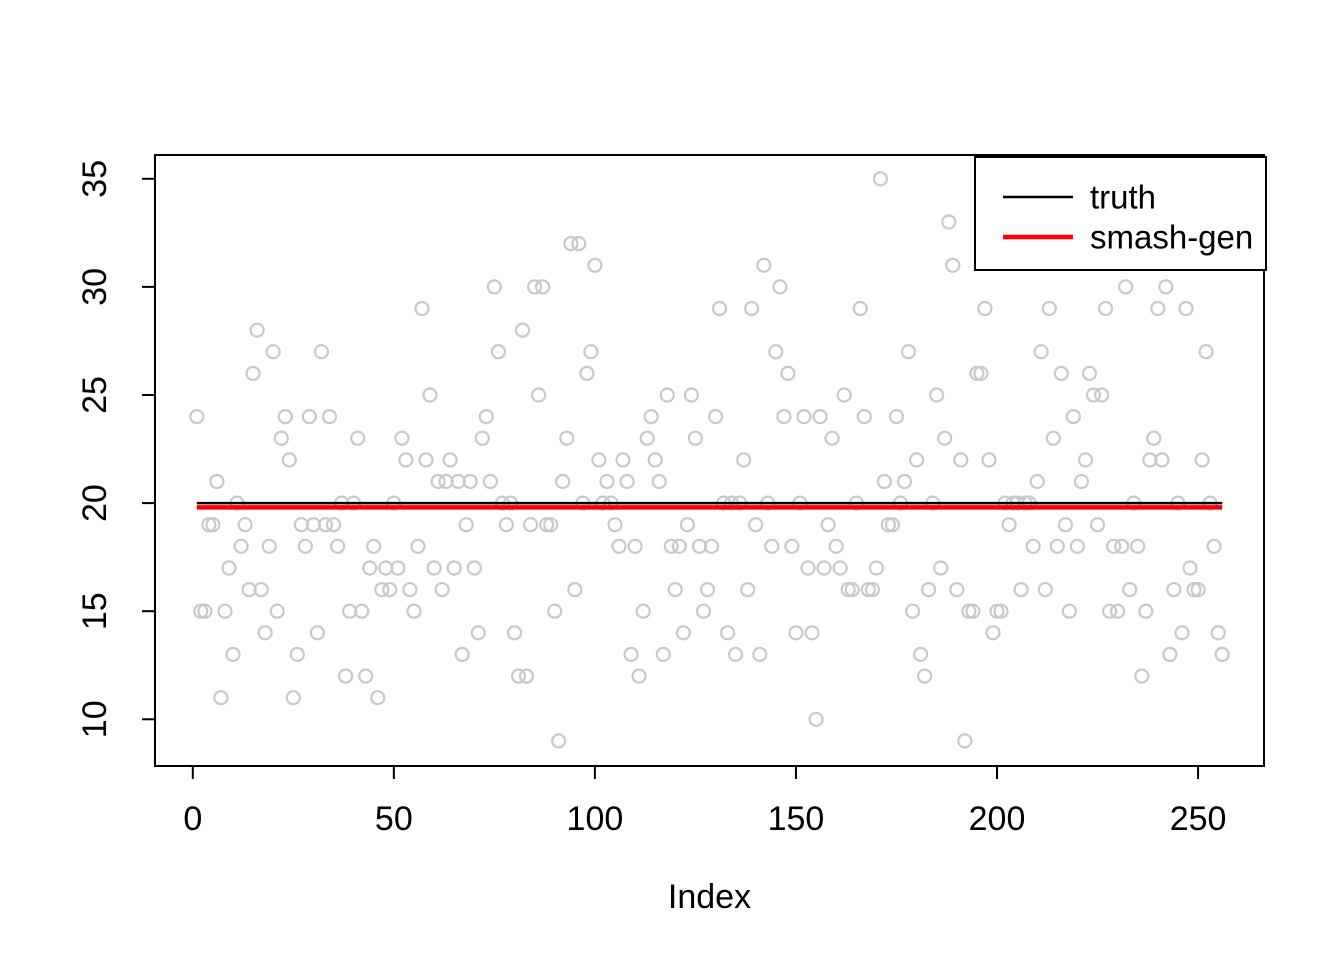 Image resolution: width=1344 pixels, height=960 pixels. What do you see at coordinates (997, 819) in the screenshot?
I see `x-tick-label: 200` at bounding box center [997, 819].